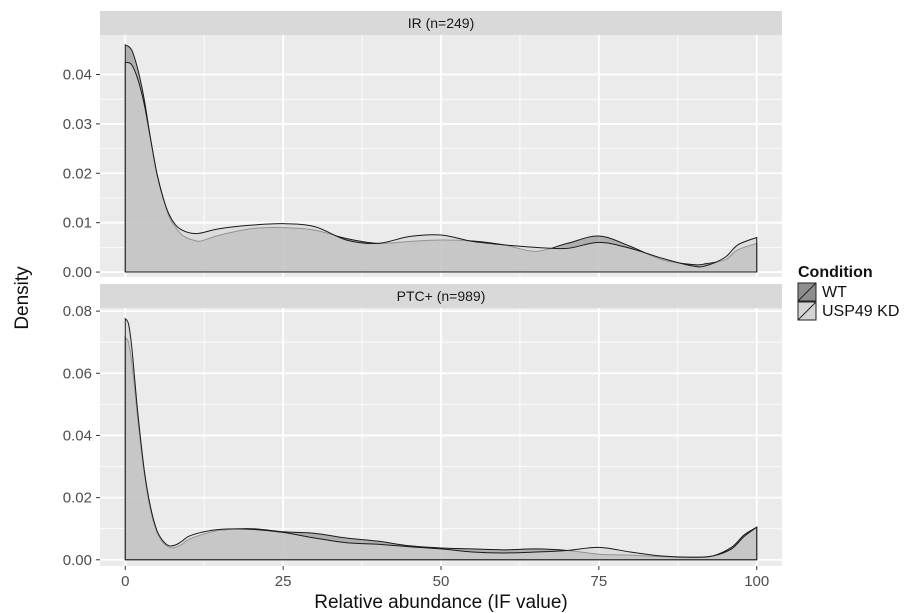  I want to click on strip-ir-background, so click(441, 23).